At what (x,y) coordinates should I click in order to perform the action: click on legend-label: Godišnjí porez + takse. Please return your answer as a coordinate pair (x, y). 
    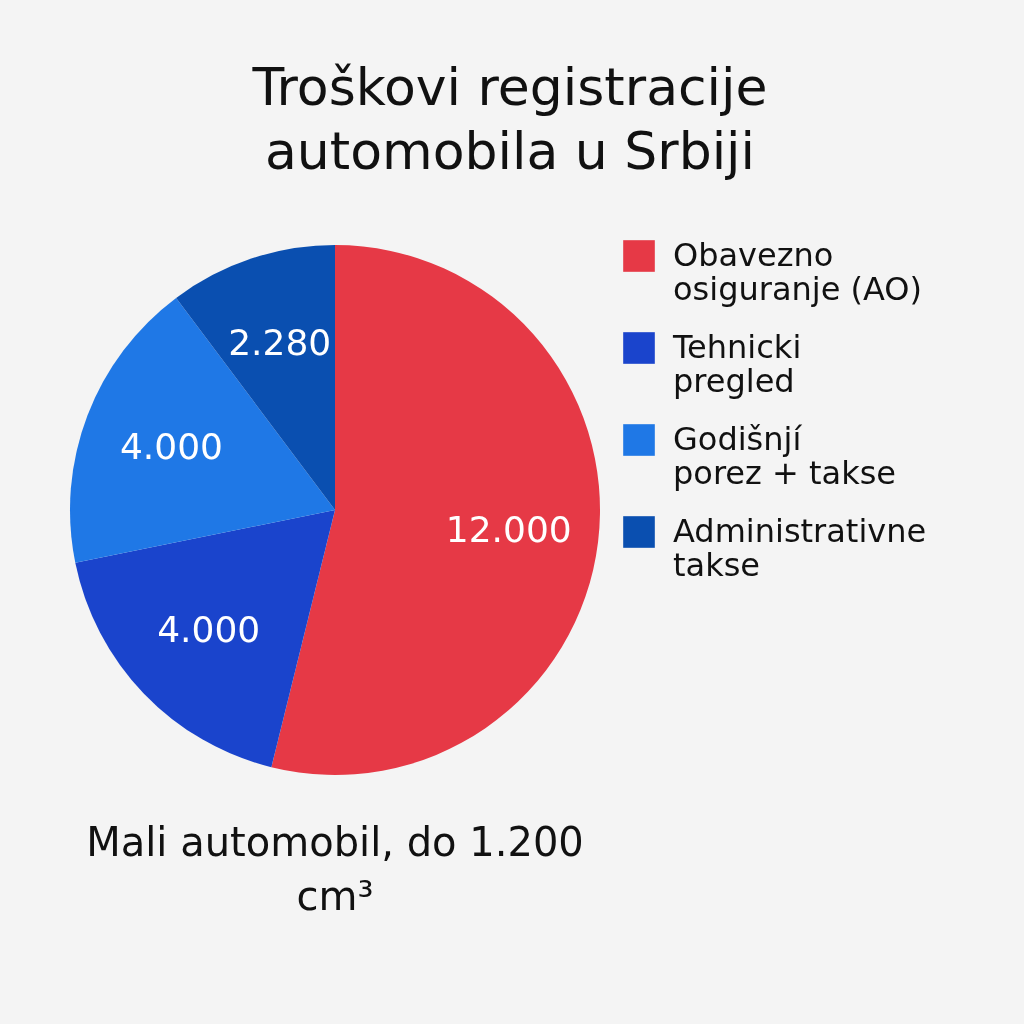
    Looking at the image, I should click on (785, 456).